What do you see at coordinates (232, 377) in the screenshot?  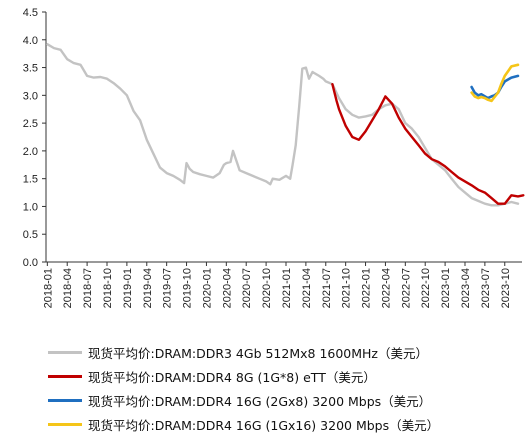 I see `legend-label-ddr4-8g: 现货平均价:DRAM:DDR4 8G (1G*8) eTT（美元）` at bounding box center [232, 377].